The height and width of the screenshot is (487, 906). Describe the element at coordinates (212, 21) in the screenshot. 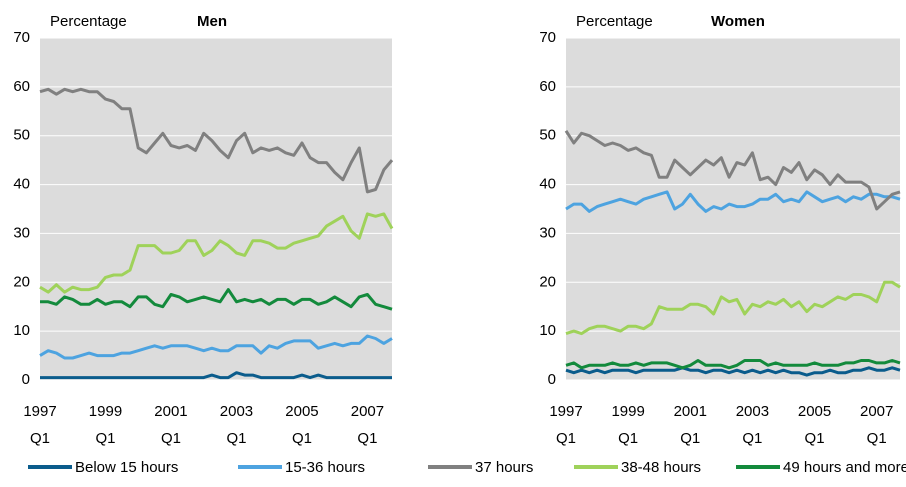

I see `chart-title: Men` at that location.